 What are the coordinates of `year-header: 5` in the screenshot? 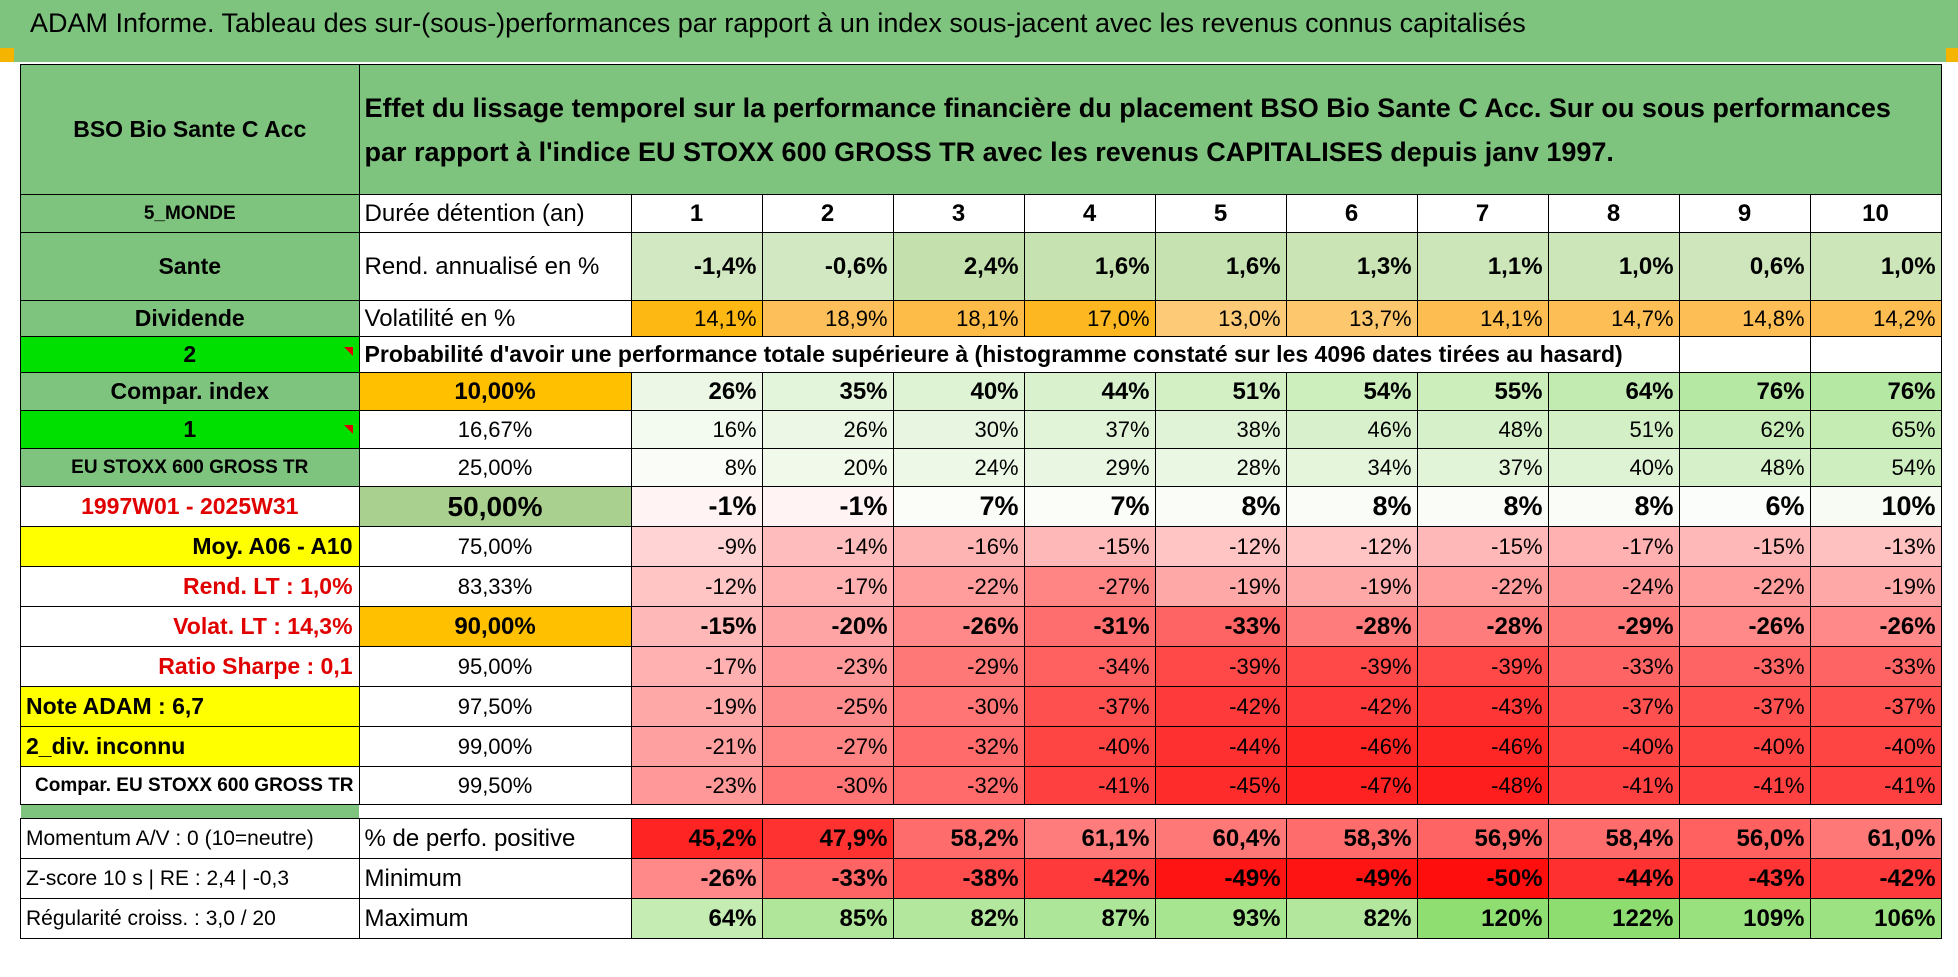 It's located at (1220, 213).